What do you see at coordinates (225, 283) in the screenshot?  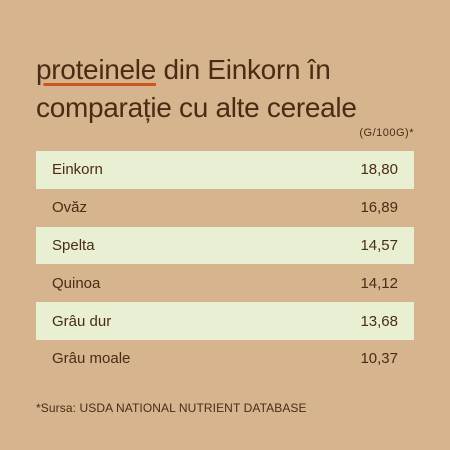 I see `table-row: Quinoa 14,12` at bounding box center [225, 283].